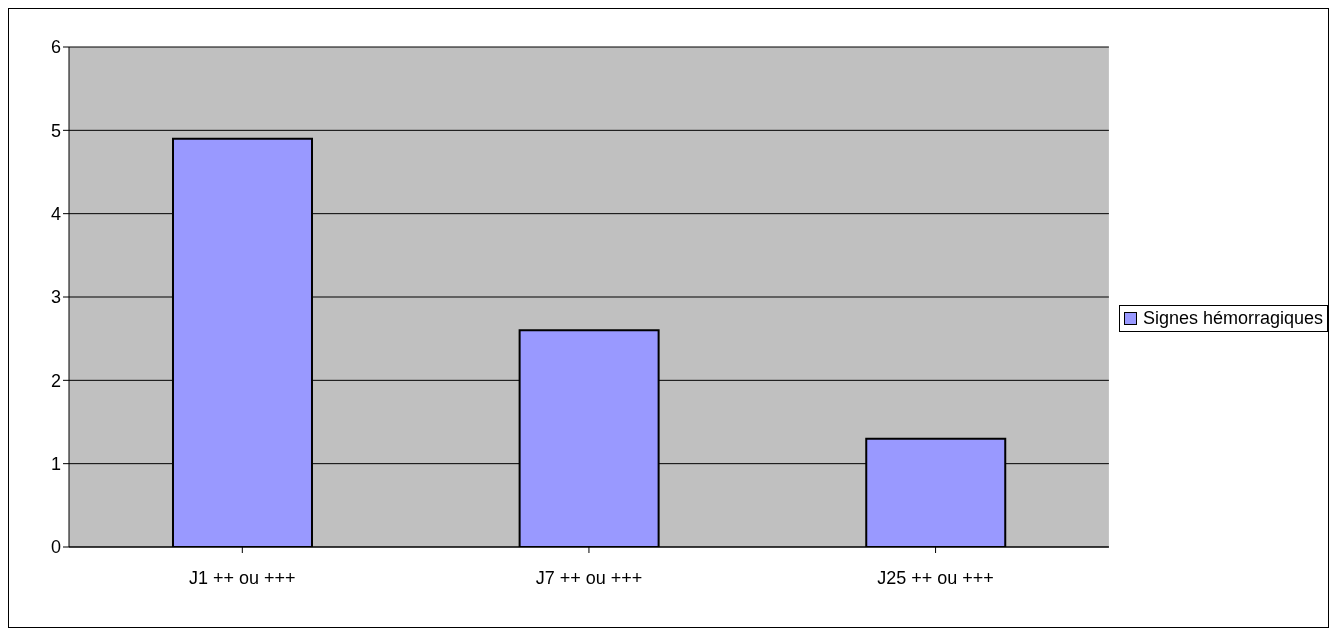 The image size is (1337, 636). What do you see at coordinates (55, 47) in the screenshot?
I see `y-tick-label: 6` at bounding box center [55, 47].